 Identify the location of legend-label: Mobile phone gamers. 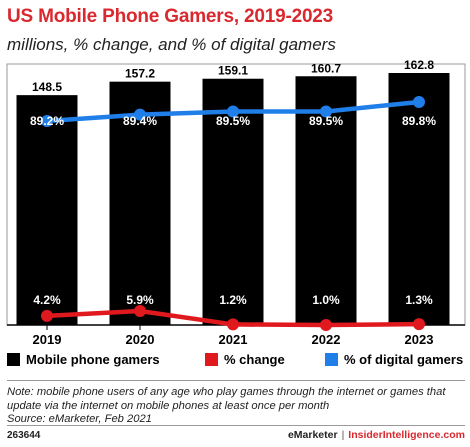
(93, 359).